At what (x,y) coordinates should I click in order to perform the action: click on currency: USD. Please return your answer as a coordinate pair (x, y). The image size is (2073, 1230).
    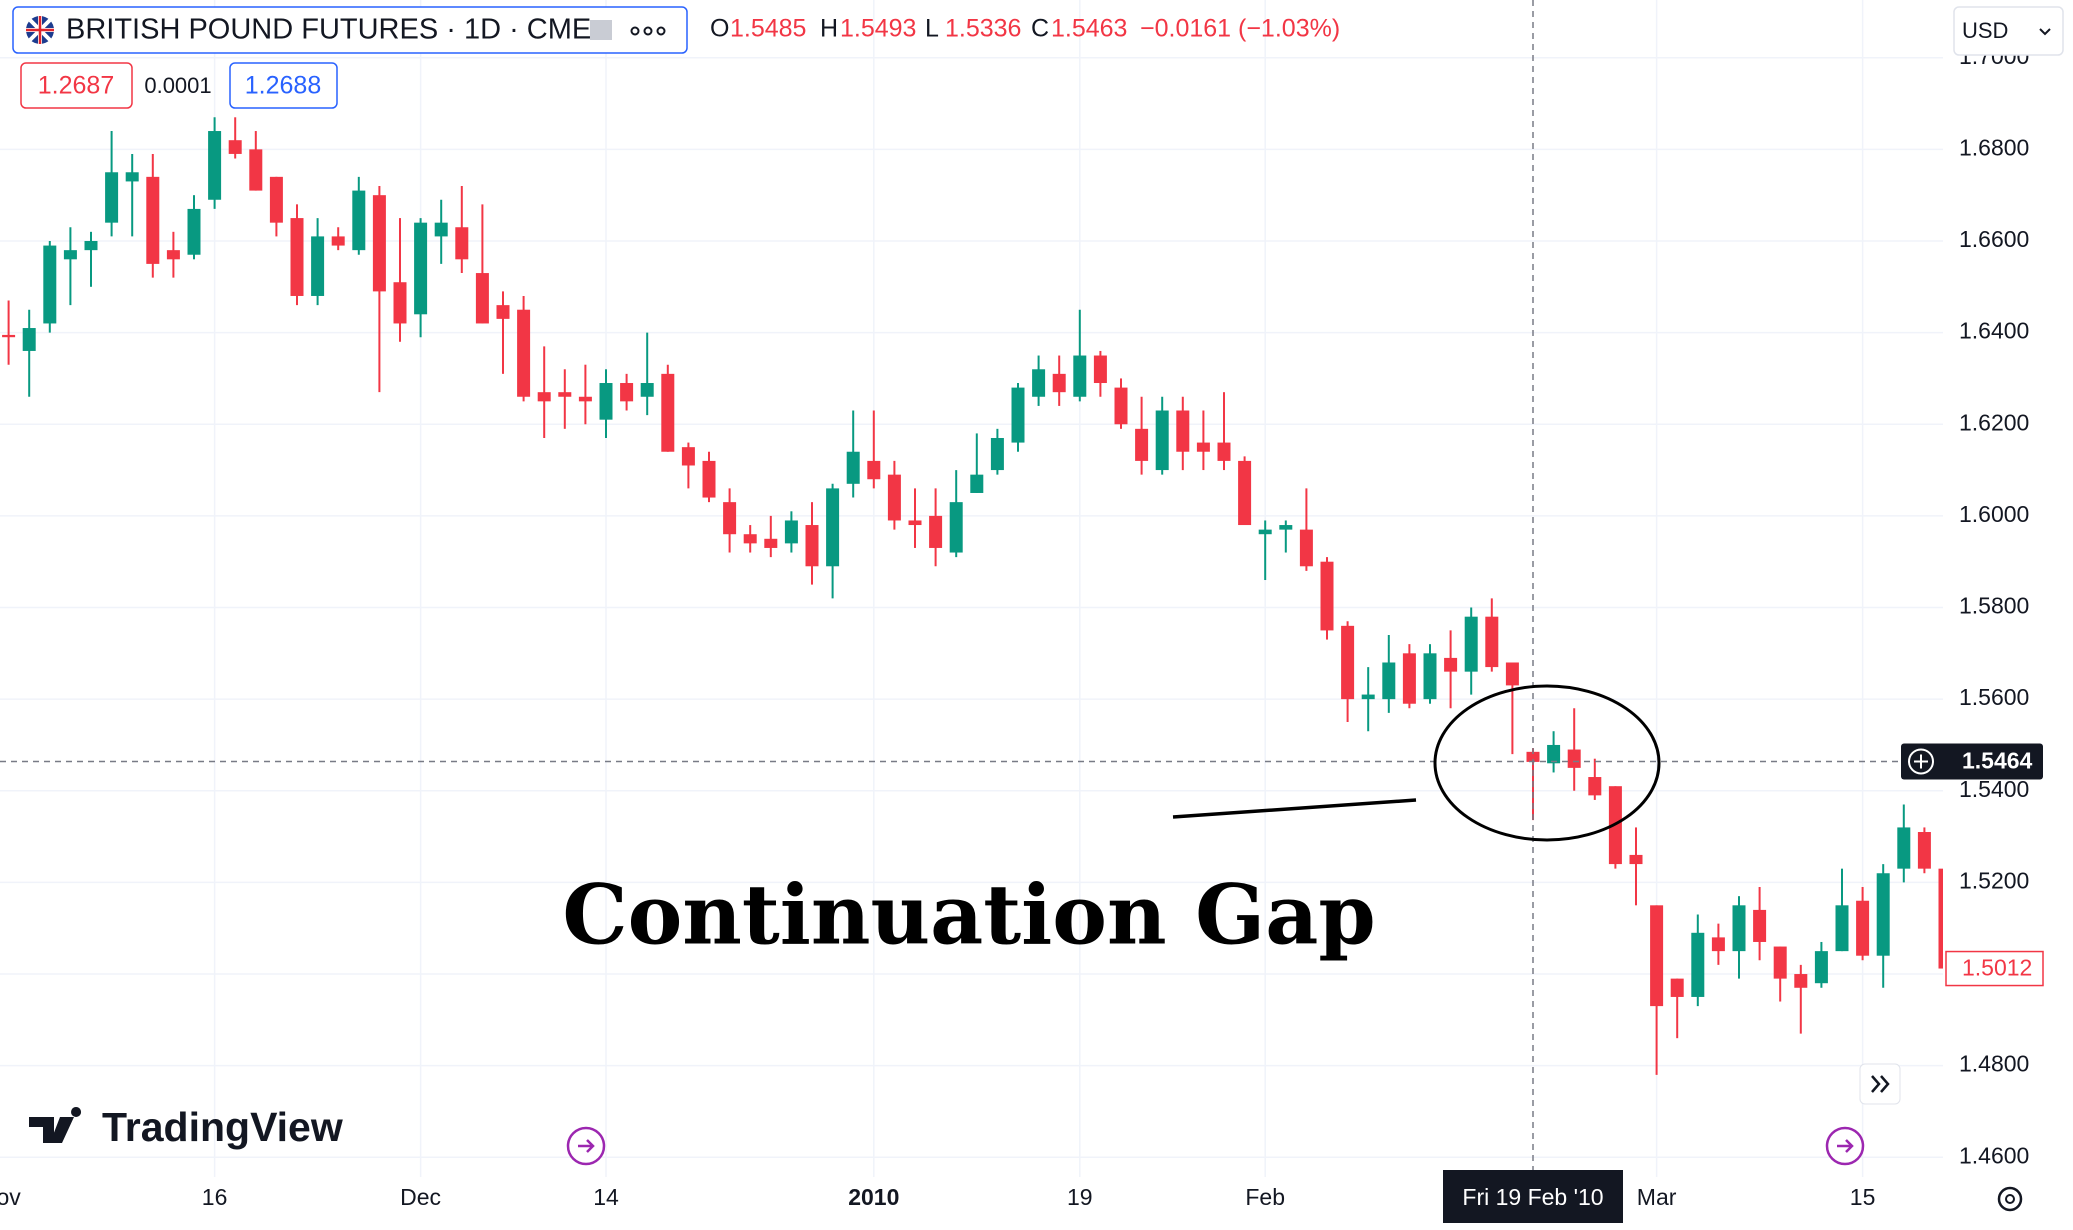
    Looking at the image, I should click on (1985, 30).